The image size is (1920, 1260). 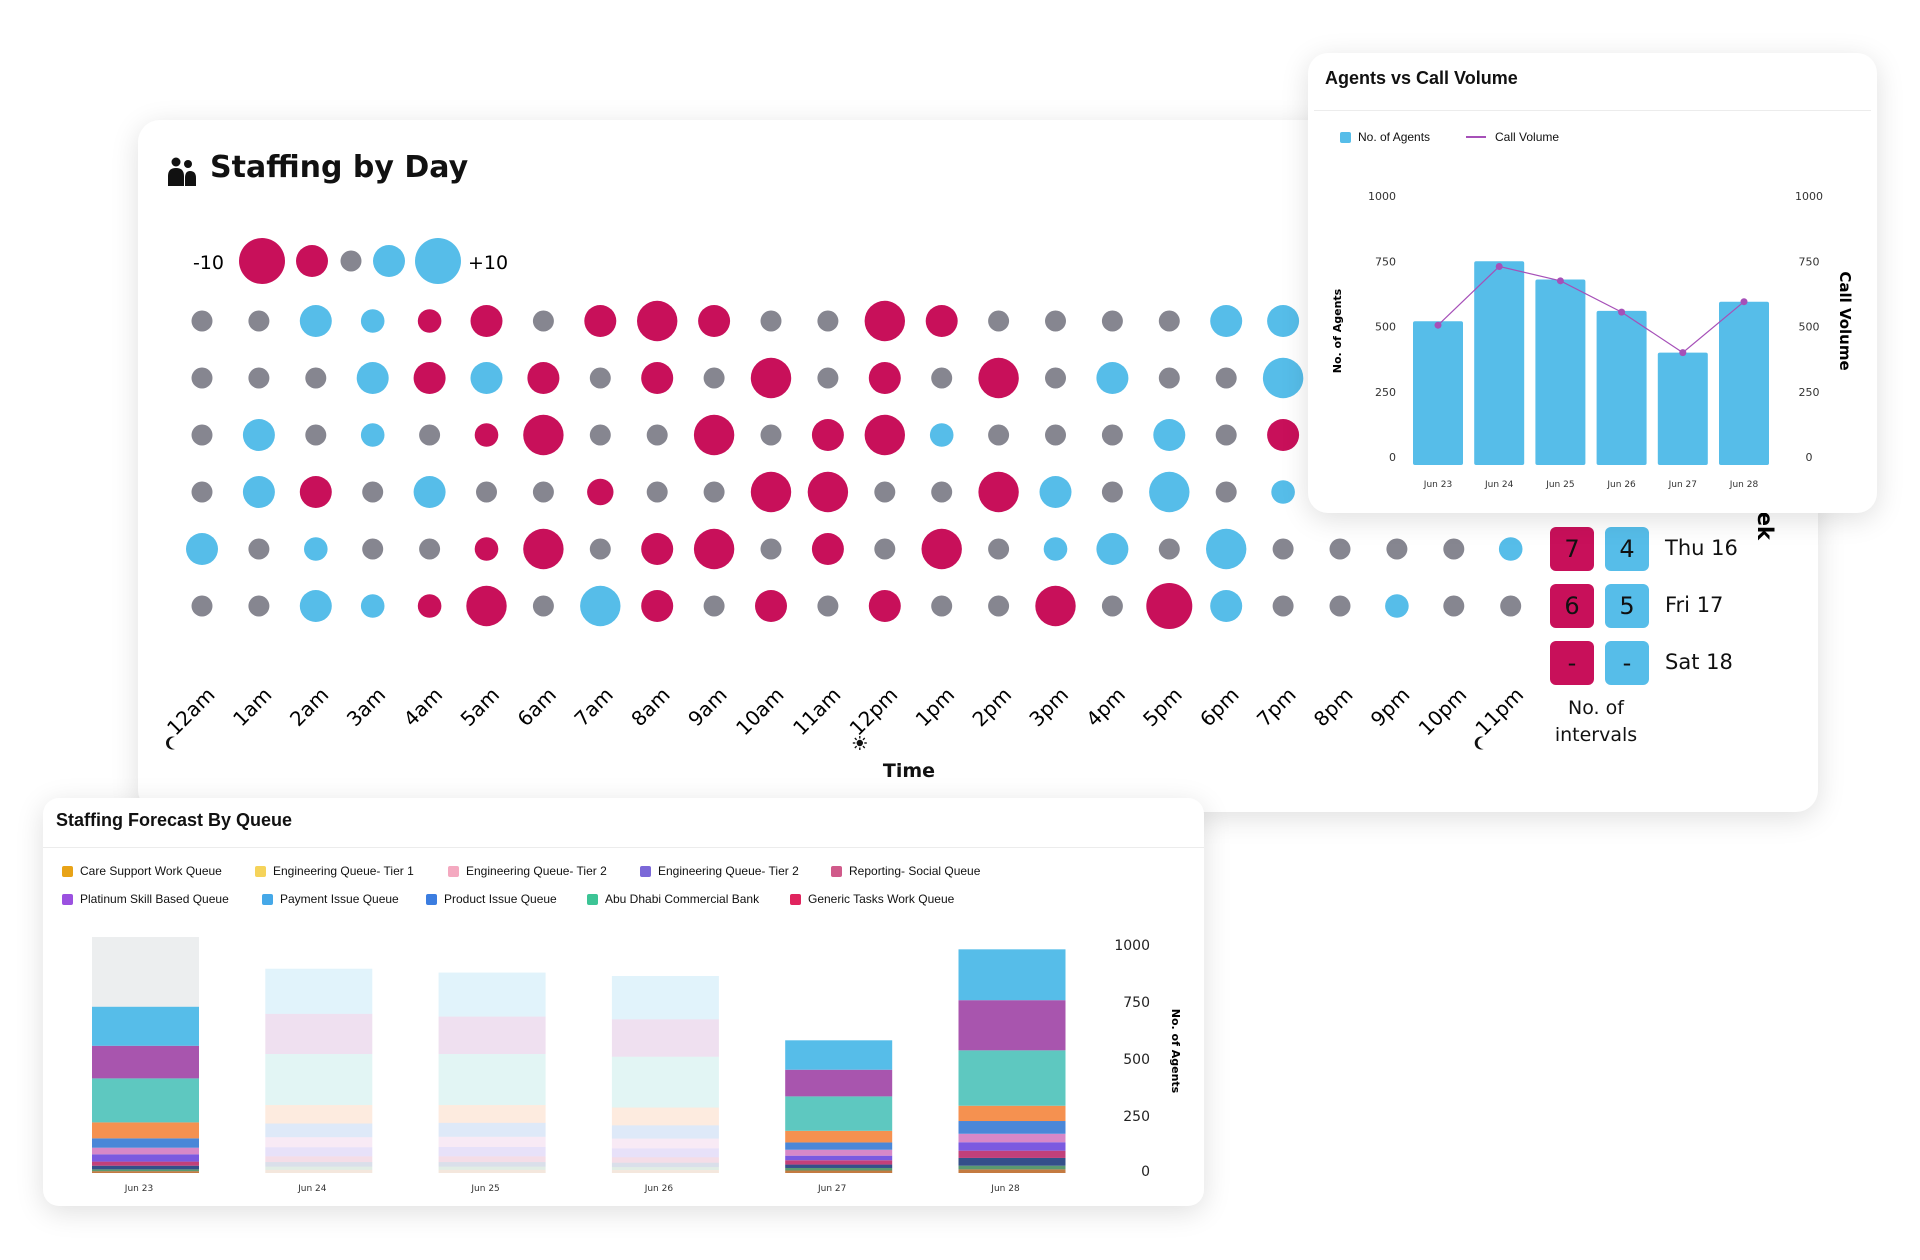 What do you see at coordinates (1527, 137) in the screenshot?
I see `legend-label: Call Volume` at bounding box center [1527, 137].